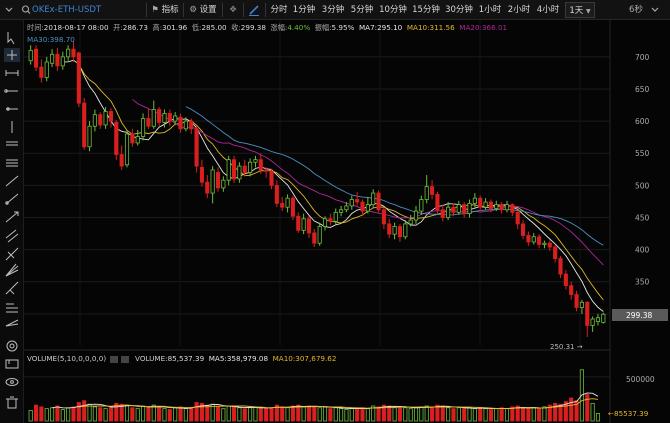  I want to click on timeframe-15m: 15分钟, so click(426, 10).